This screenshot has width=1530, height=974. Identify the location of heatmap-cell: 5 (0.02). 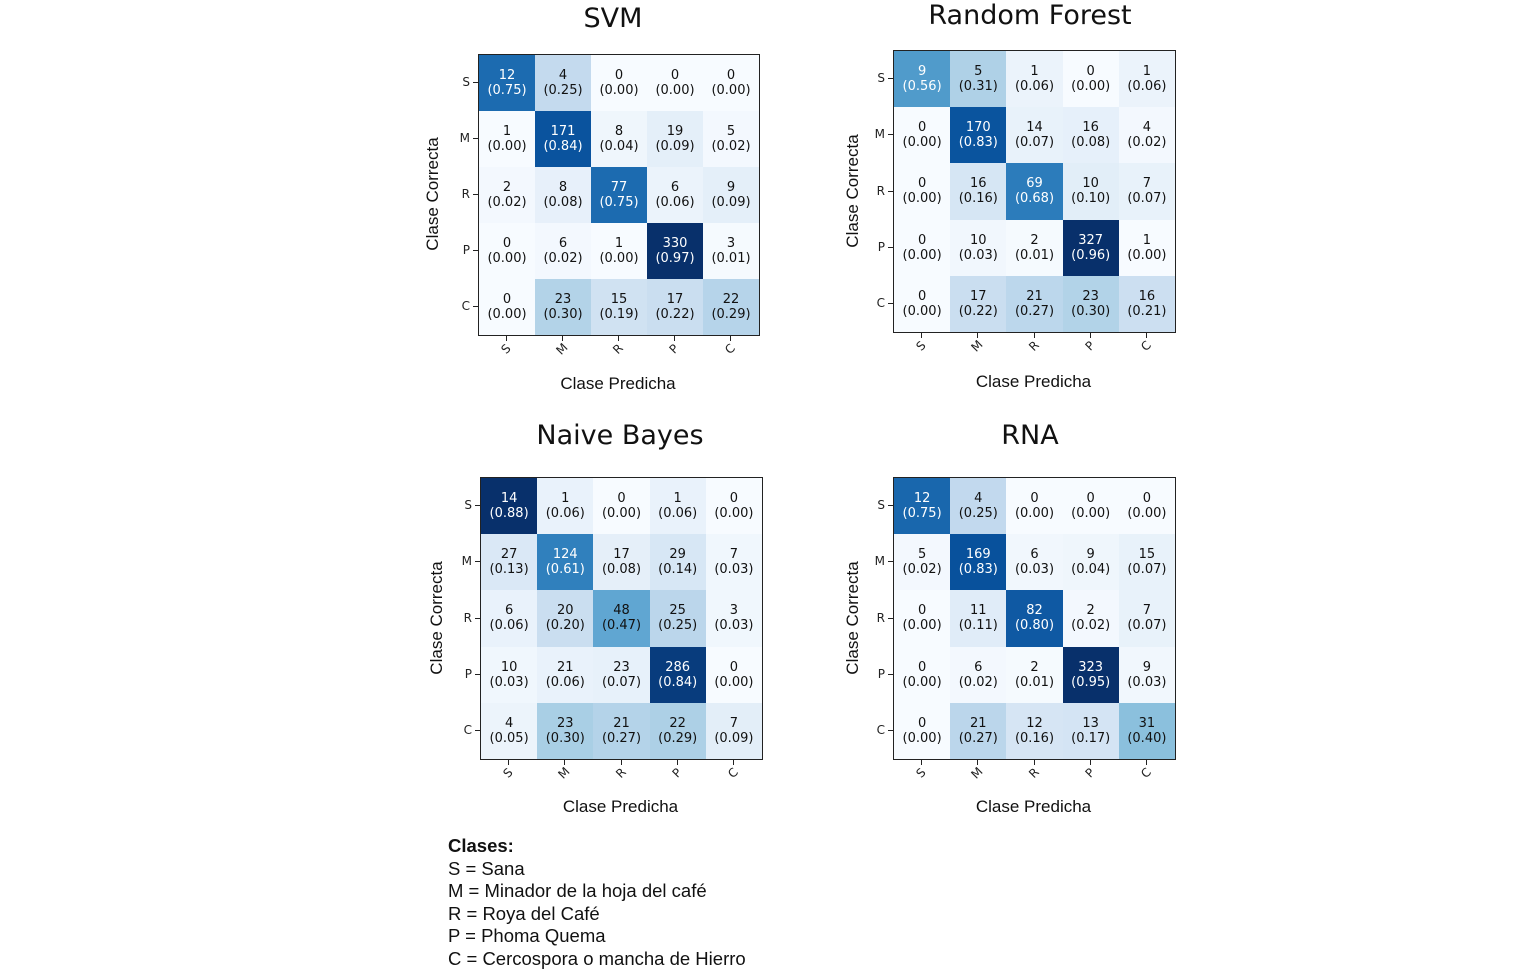
(731, 139).